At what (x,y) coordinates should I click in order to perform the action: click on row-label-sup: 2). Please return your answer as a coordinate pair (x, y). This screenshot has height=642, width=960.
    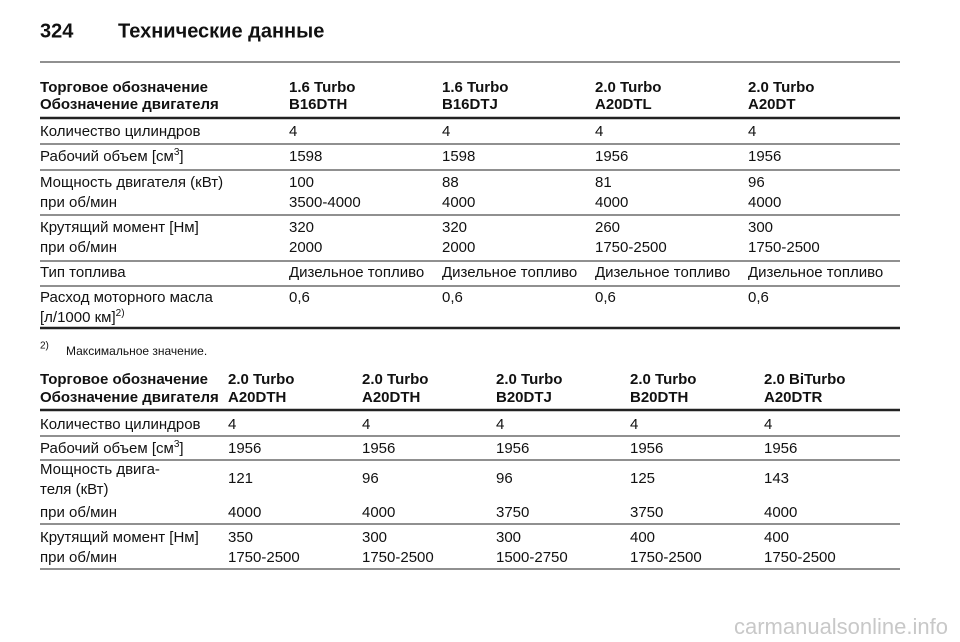
    Looking at the image, I should click on (120, 313).